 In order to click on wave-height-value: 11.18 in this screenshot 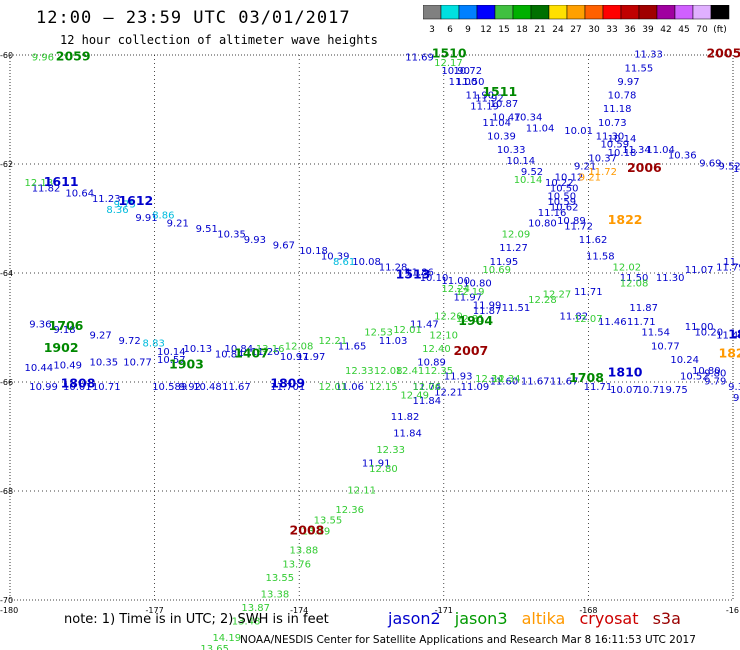, I will do `click(617, 109)`.